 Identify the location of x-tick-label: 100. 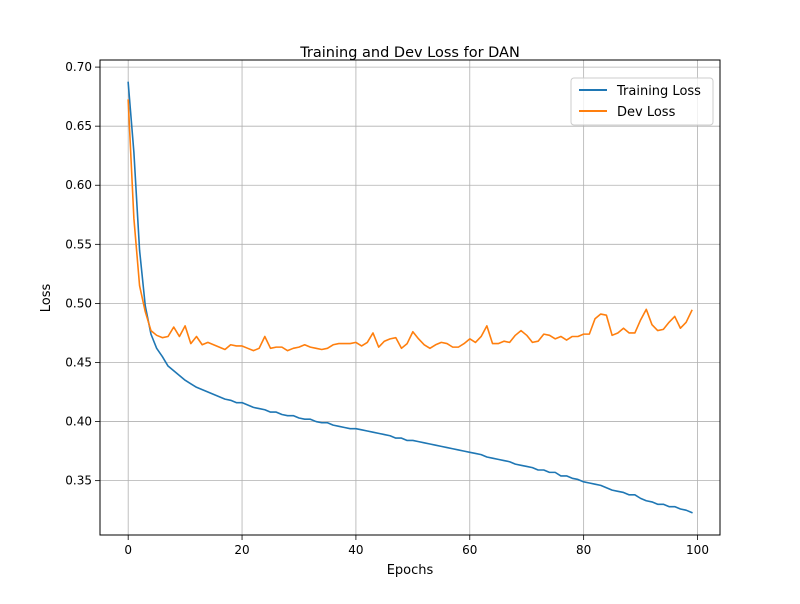
(697, 550).